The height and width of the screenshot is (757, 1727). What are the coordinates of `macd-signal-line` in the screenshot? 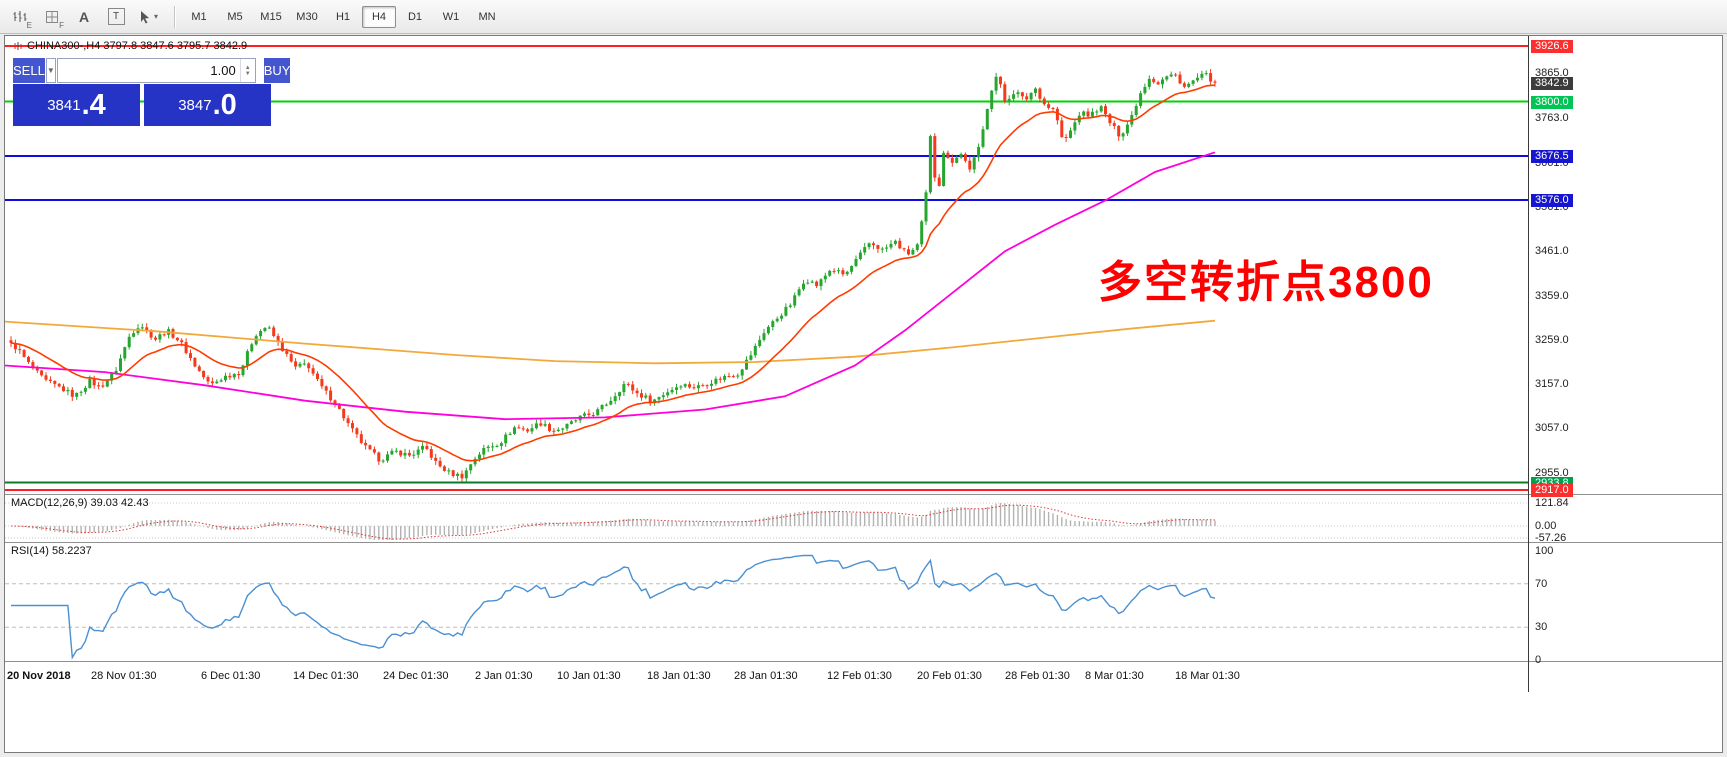 It's located at (613, 522).